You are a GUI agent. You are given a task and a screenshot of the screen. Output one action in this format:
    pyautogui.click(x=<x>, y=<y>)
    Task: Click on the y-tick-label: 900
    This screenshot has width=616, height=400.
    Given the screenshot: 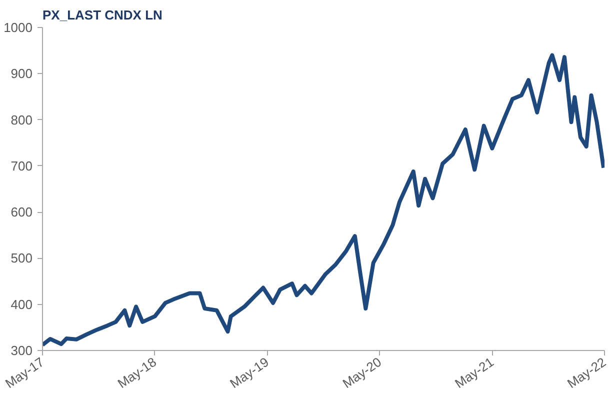 What is the action you would take?
    pyautogui.click(x=21, y=74)
    